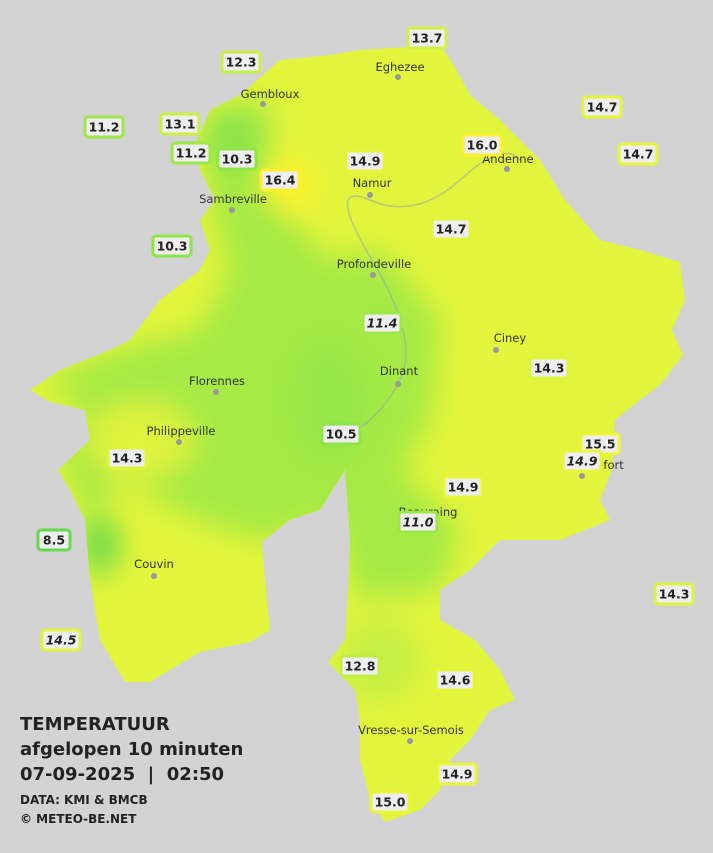 This screenshot has width=713, height=853. Describe the element at coordinates (341, 434) in the screenshot. I see `station-value: 10.5` at that location.